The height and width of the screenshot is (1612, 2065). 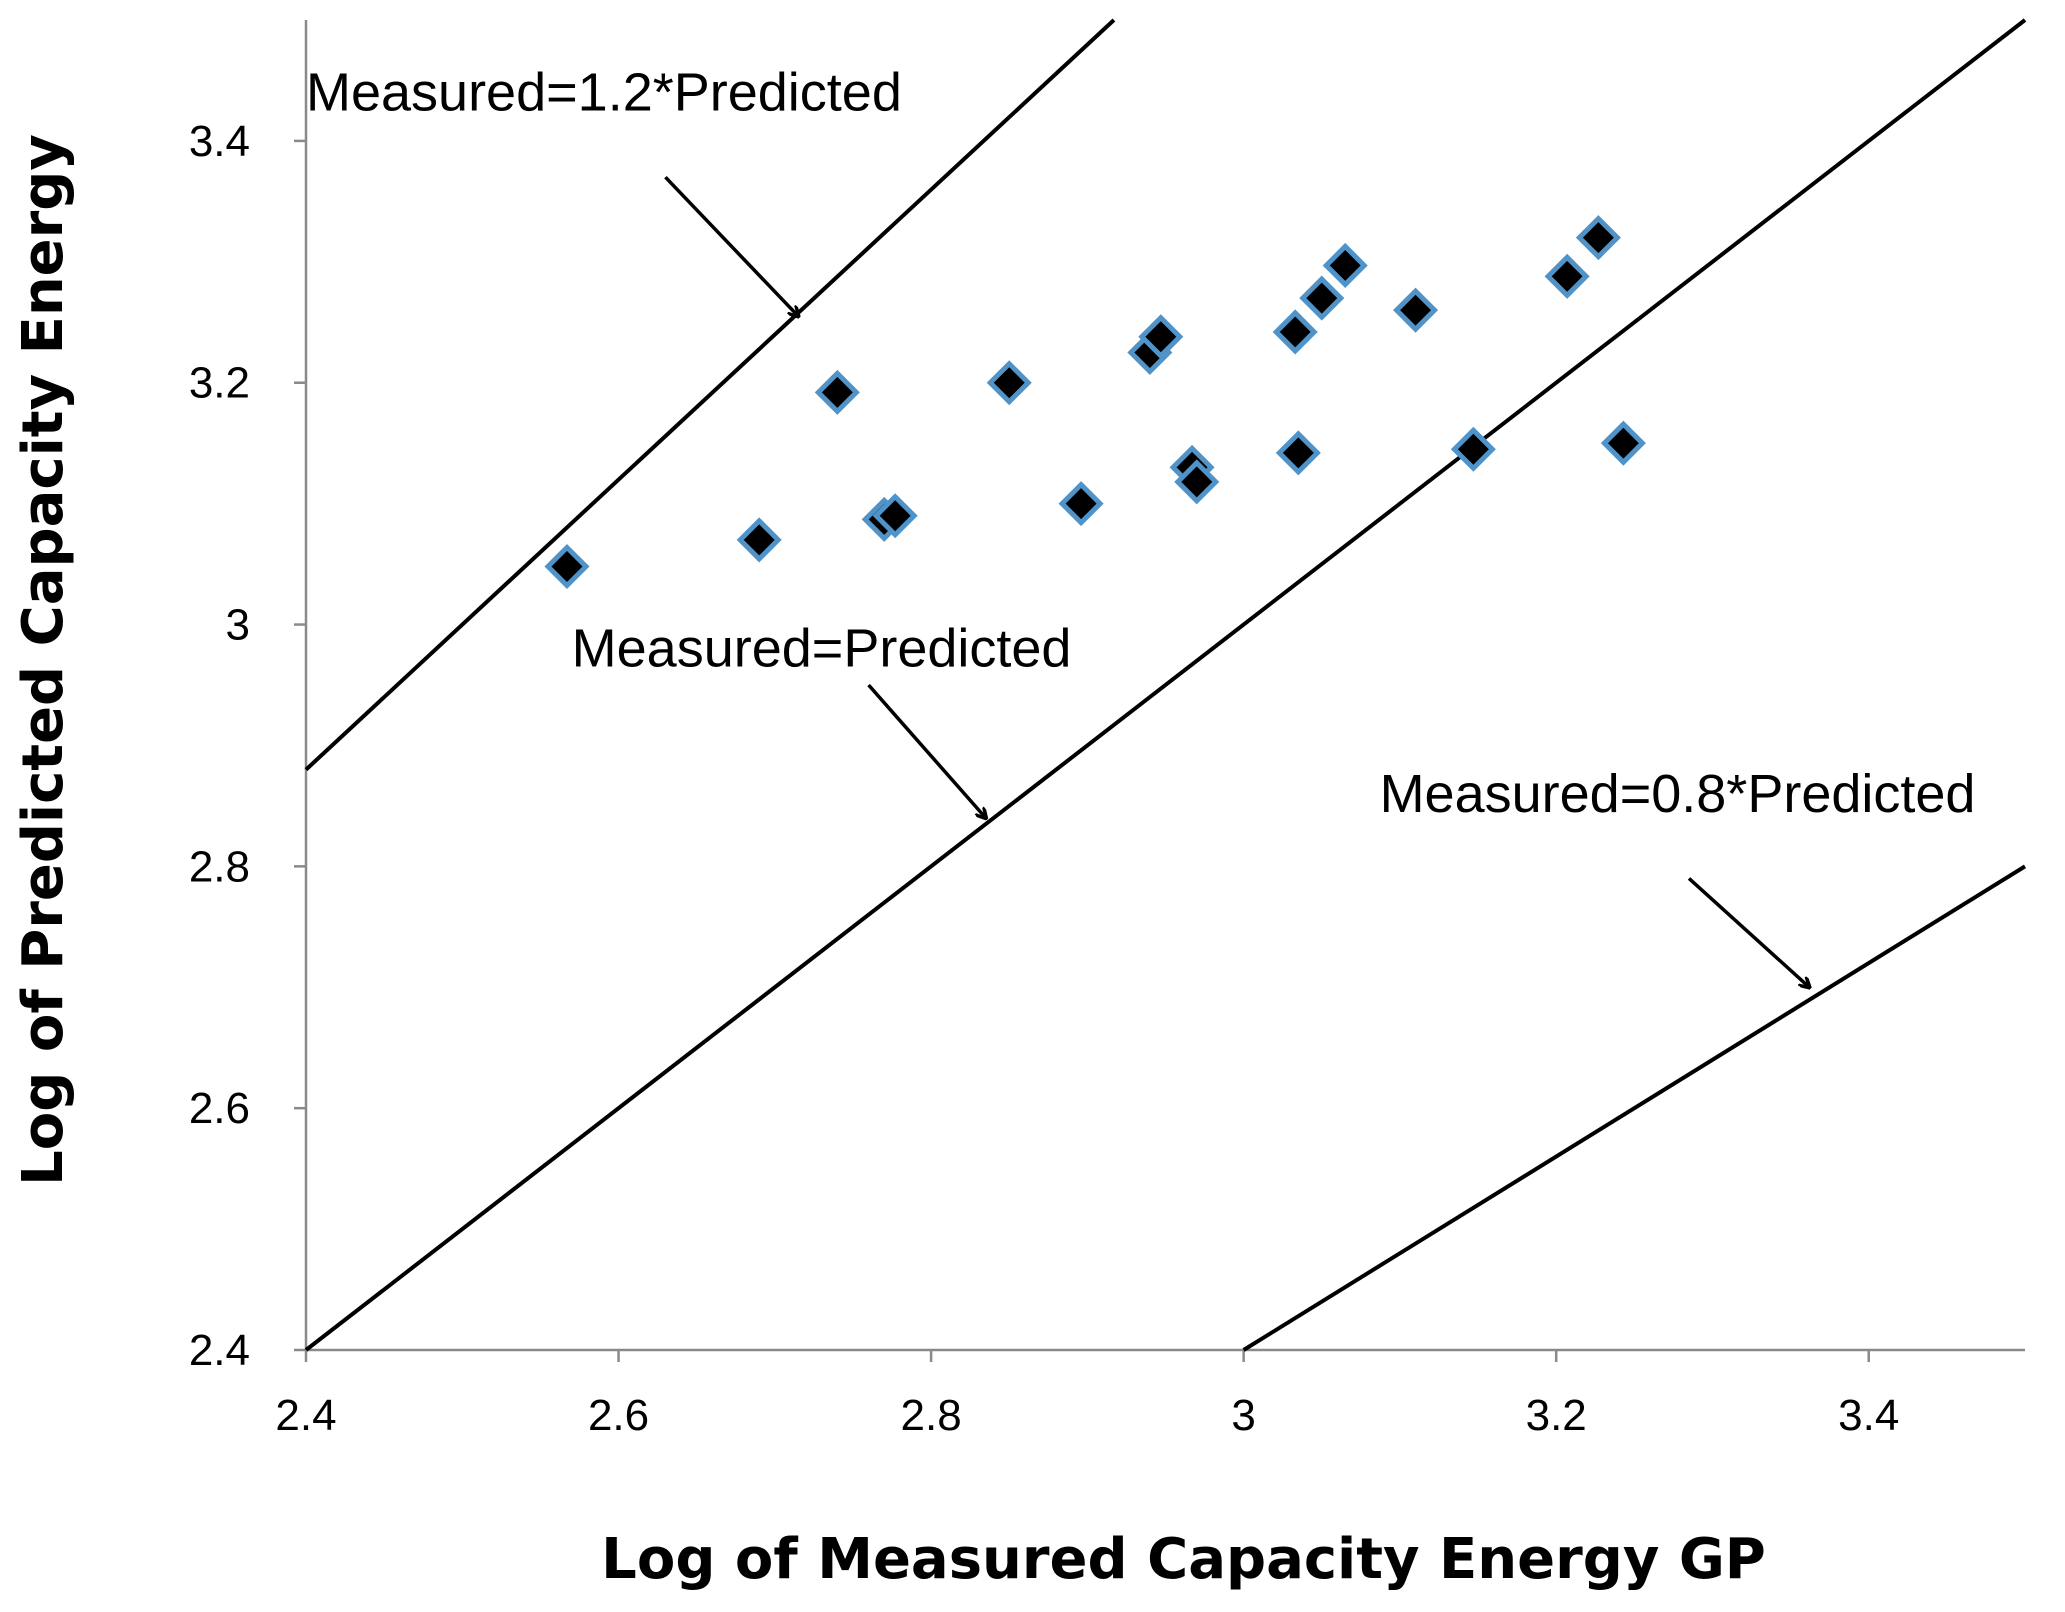 I want to click on y-tick-label: 2.6, so click(x=219, y=1108).